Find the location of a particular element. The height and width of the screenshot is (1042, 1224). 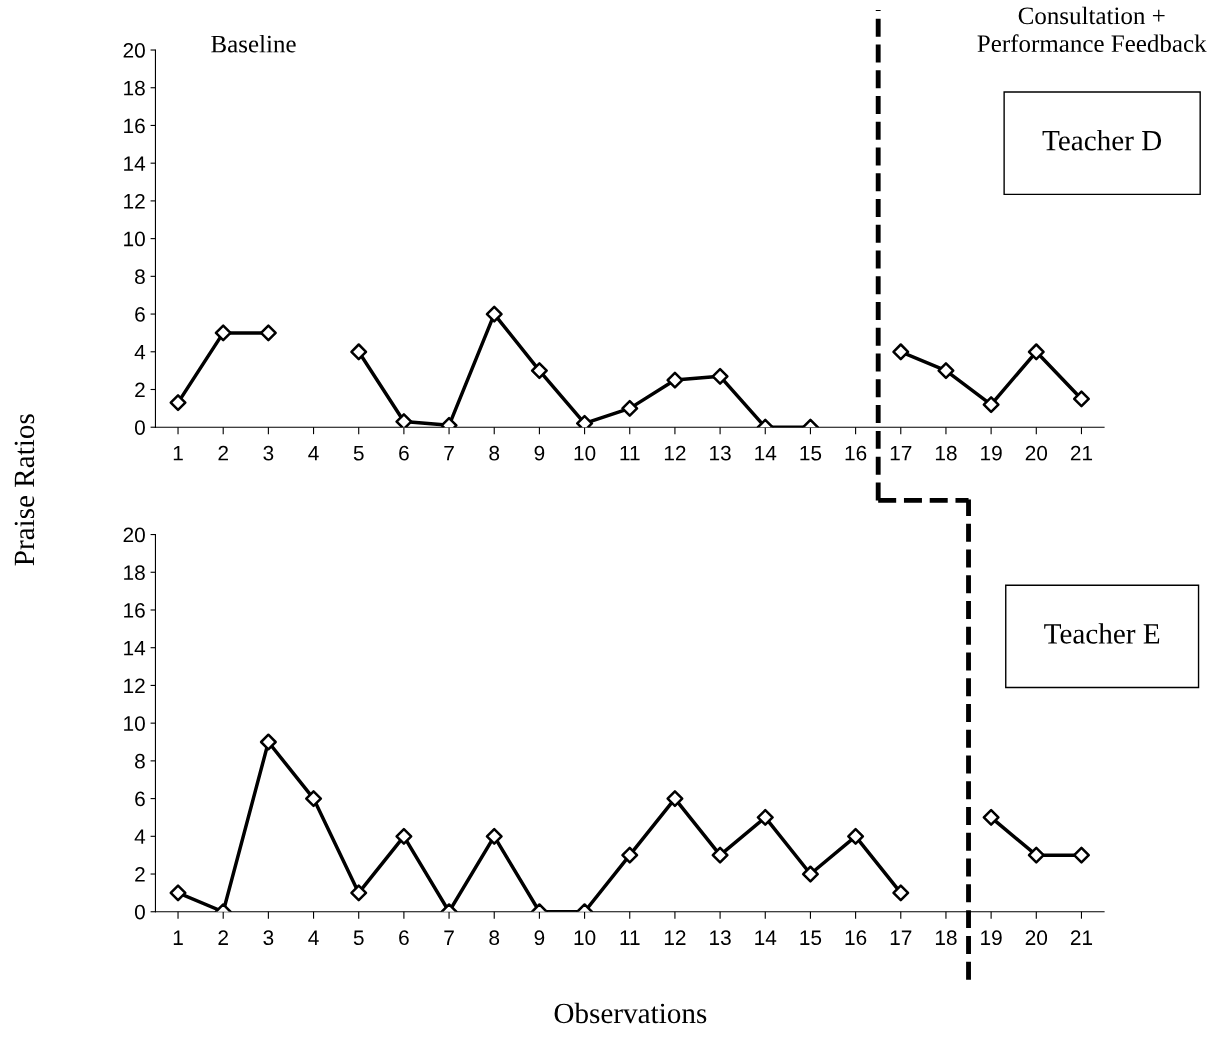

annotation: Baseline is located at coordinates (253, 43).